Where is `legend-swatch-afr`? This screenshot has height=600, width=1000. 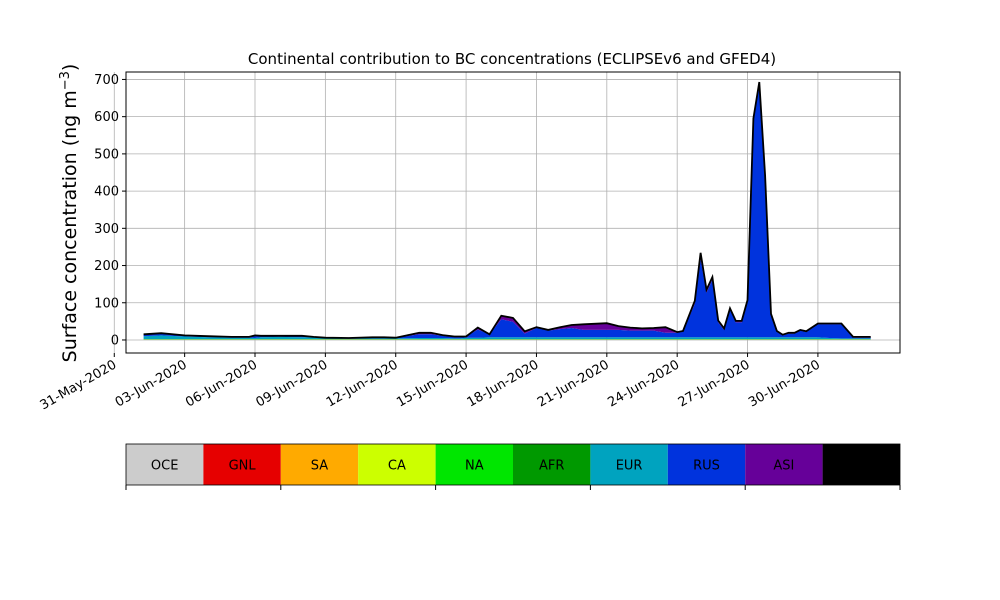
legend-swatch-afr is located at coordinates (552, 464).